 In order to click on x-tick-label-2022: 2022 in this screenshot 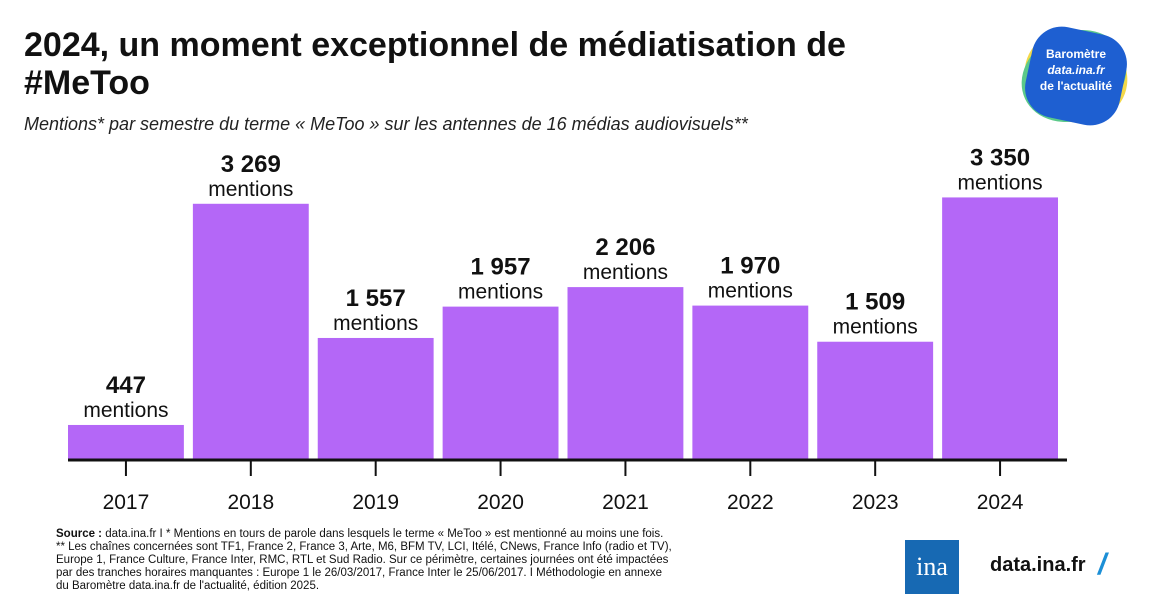, I will do `click(750, 502)`.